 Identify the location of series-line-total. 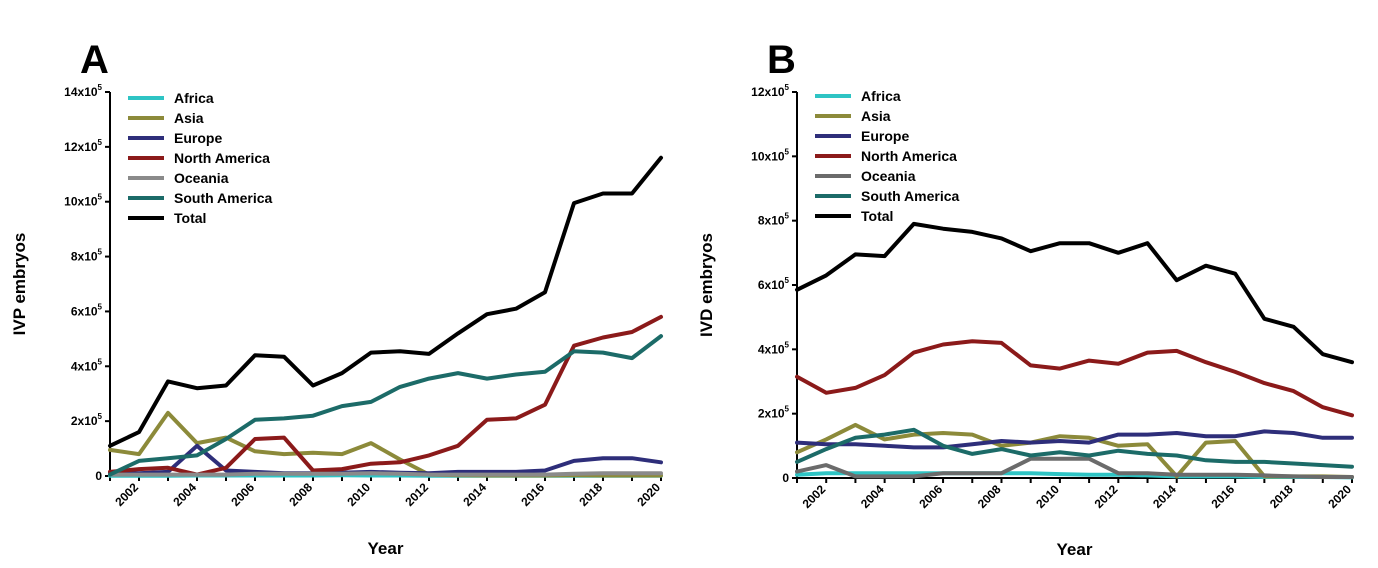
(1074, 293).